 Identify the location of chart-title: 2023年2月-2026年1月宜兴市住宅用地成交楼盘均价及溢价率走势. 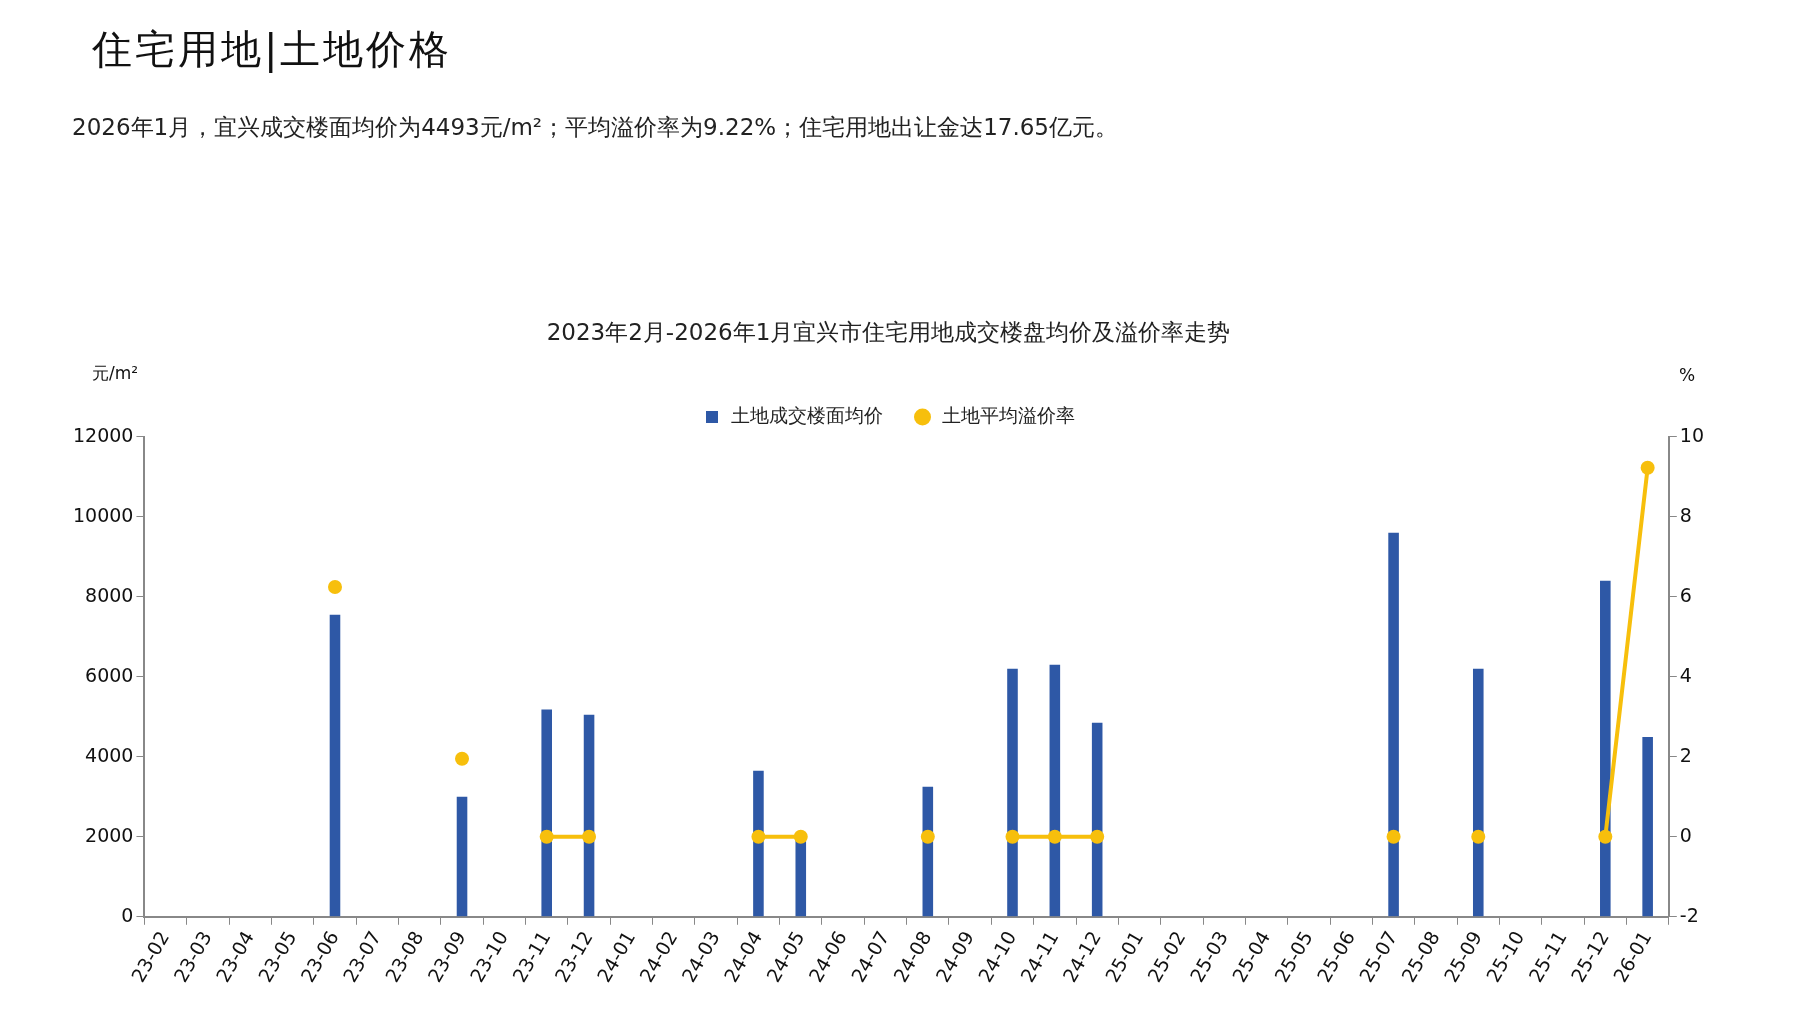
(888, 331).